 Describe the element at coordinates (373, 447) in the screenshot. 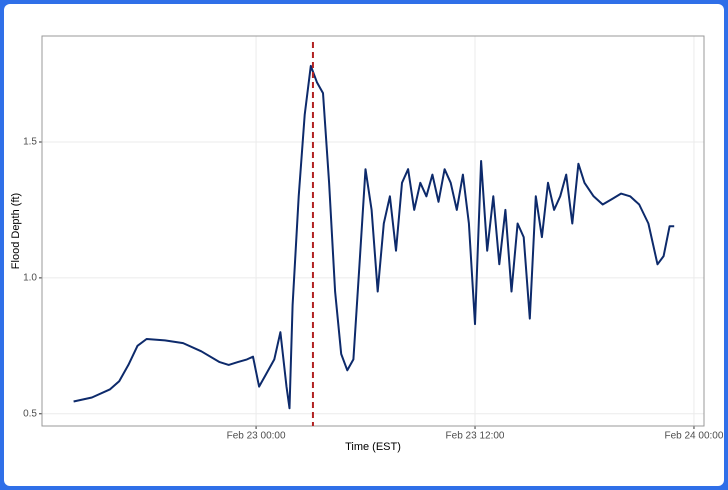

I see `x-axis-title: Time (EST)` at that location.